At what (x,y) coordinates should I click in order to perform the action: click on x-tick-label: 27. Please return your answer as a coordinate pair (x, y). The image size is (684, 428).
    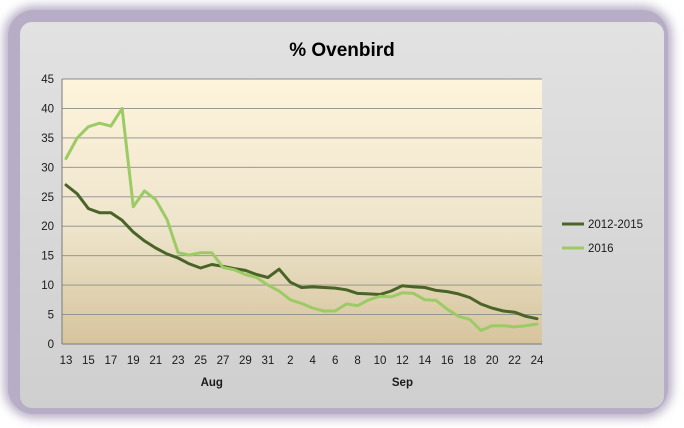
    Looking at the image, I should click on (223, 361).